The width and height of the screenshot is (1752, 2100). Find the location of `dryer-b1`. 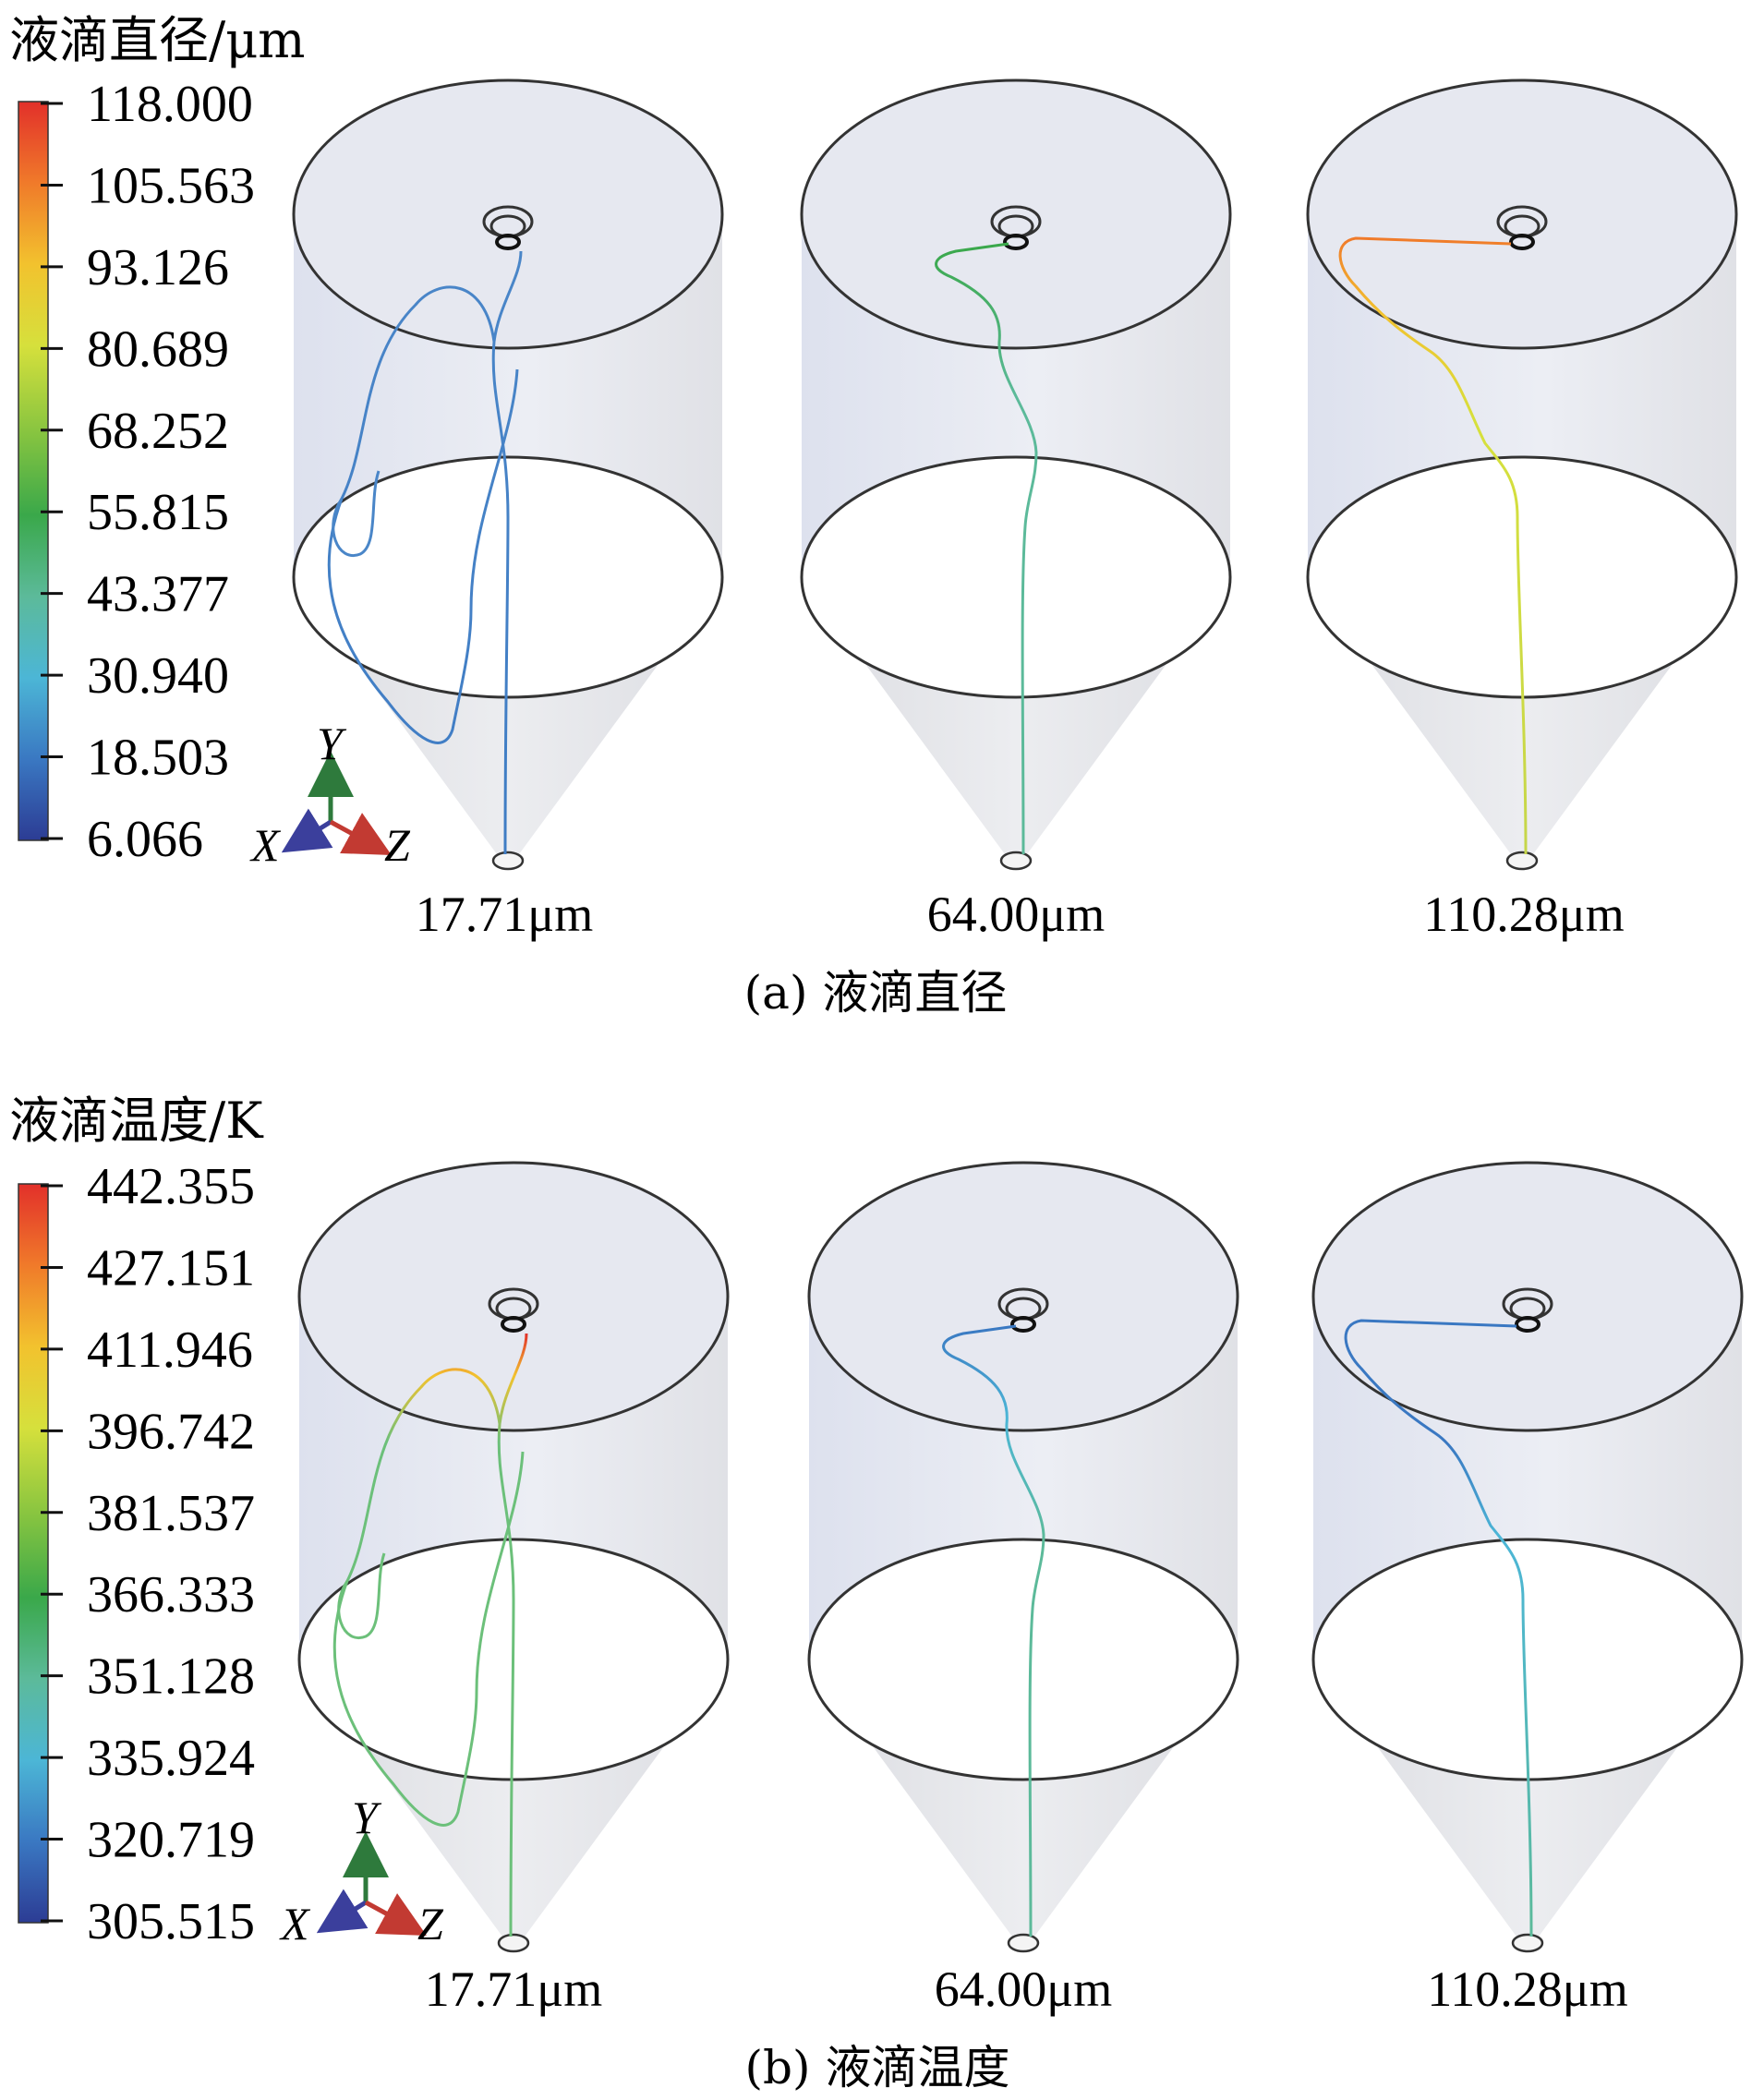

dryer-b1 is located at coordinates (513, 1557).